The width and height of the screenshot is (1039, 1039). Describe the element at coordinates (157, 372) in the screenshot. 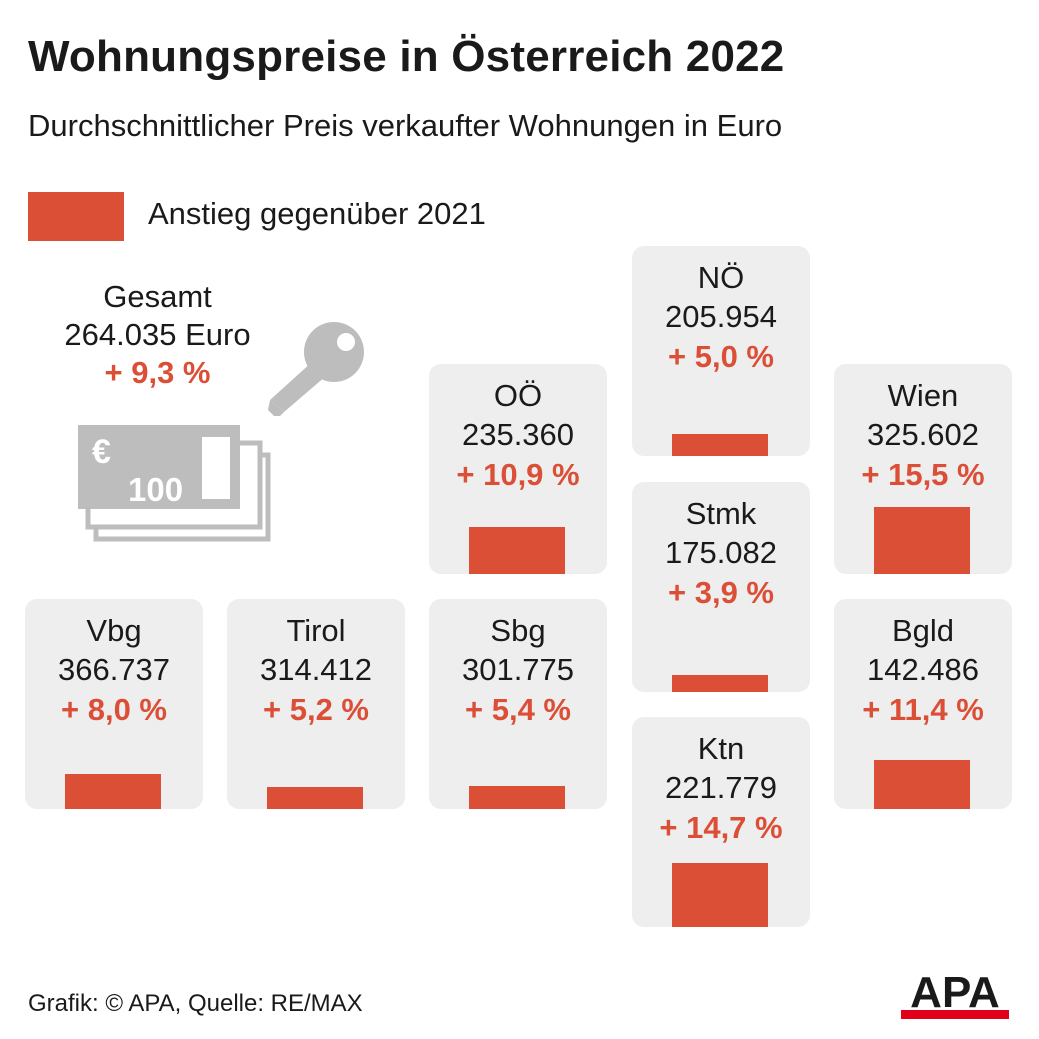

I see `total-change: + 9,3 %` at that location.